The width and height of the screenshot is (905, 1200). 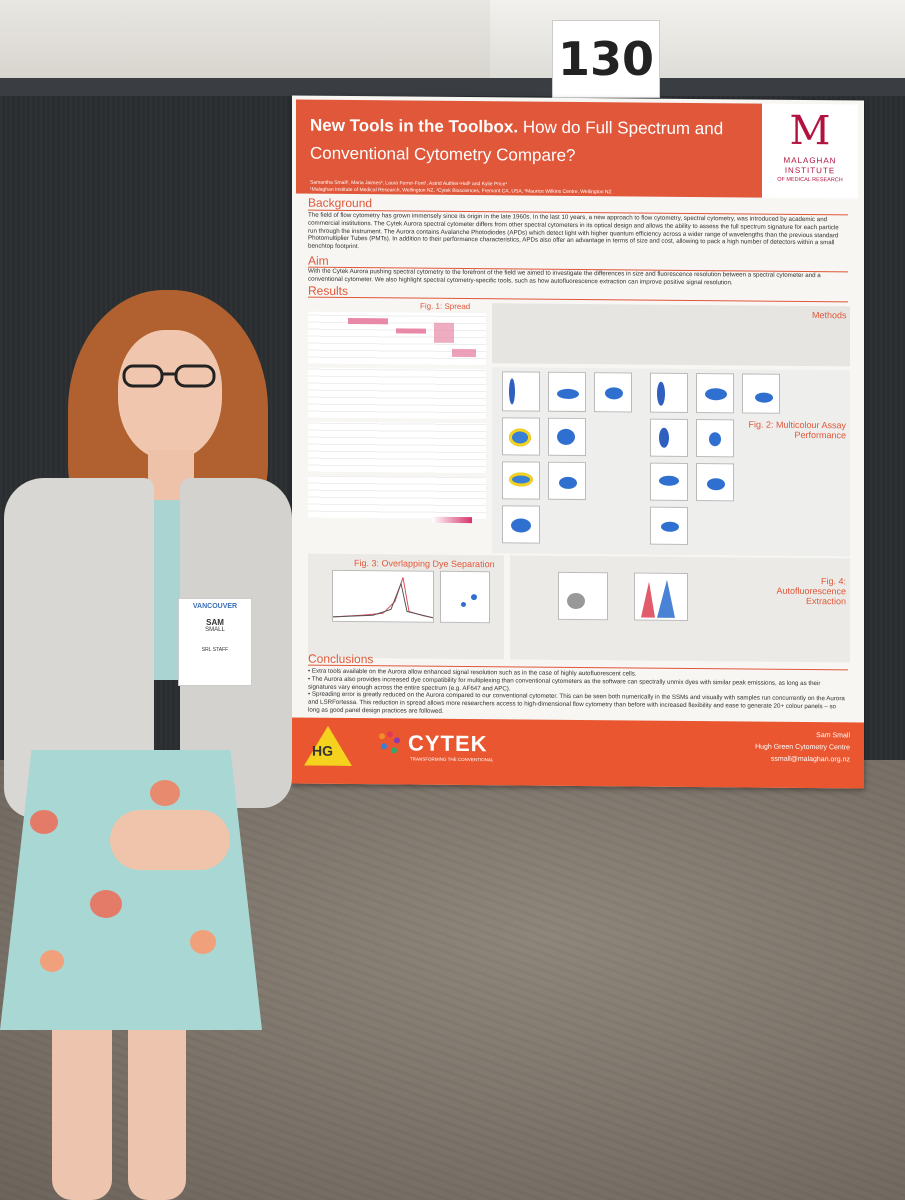 I want to click on credit-email: ssmall@malaghan.org.nz, so click(x=810, y=759).